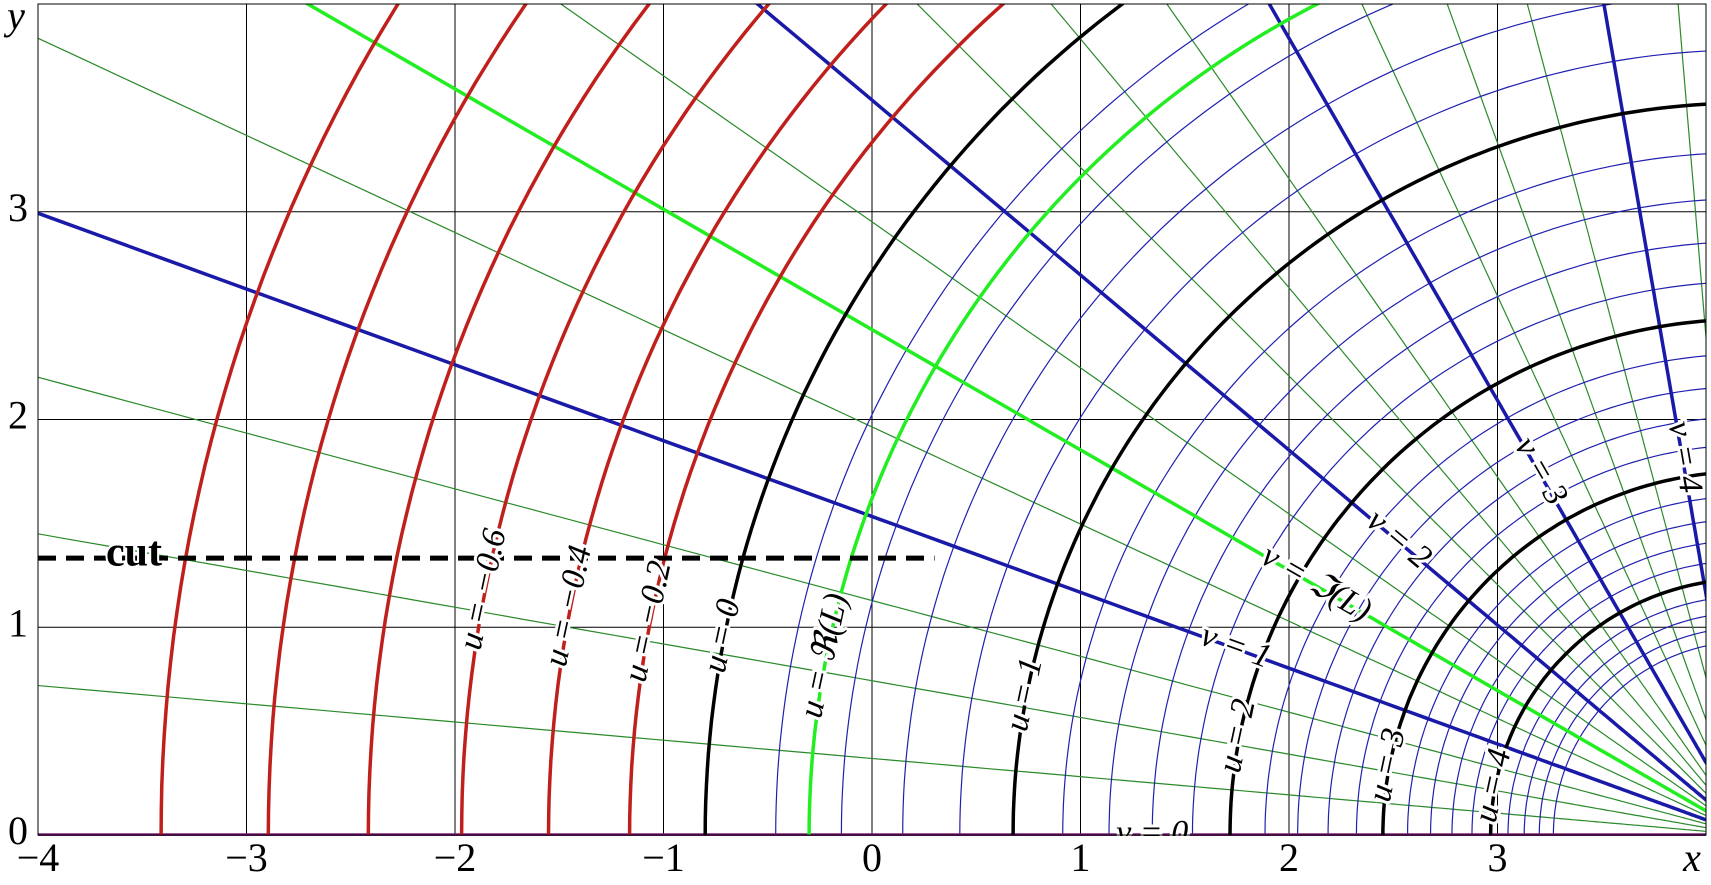 The image size is (1711, 885). I want to click on contour-label: u = 1, so click(1024, 694).